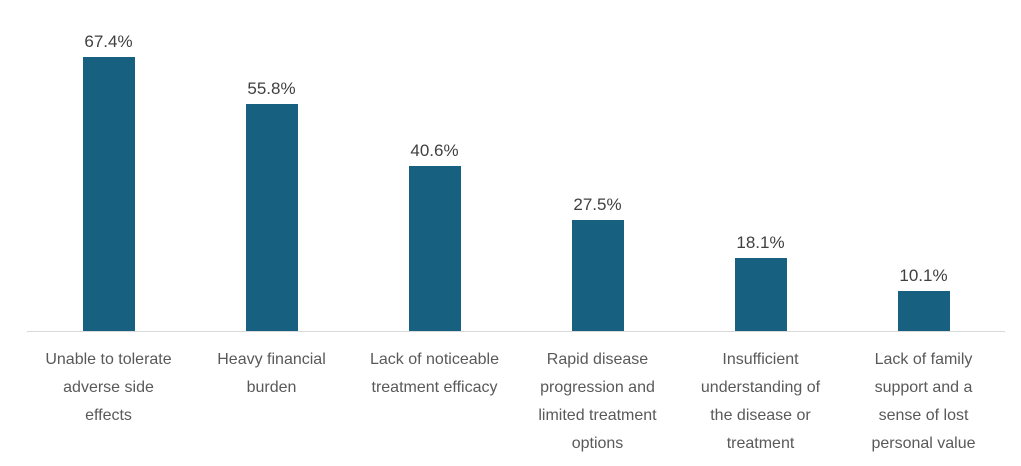  I want to click on bar-column: 27.5%, so click(597, 166).